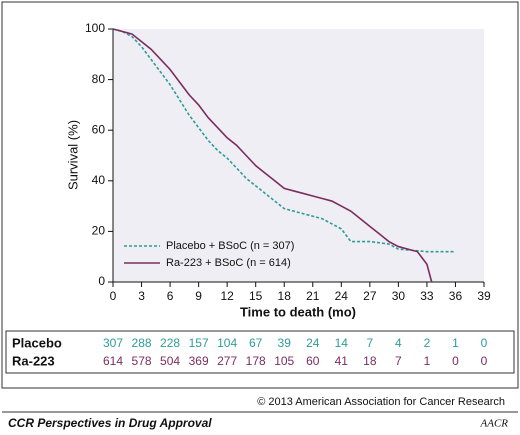 This screenshot has height=435, width=520. Describe the element at coordinates (142, 343) in the screenshot. I see `risk-value: 288` at that location.